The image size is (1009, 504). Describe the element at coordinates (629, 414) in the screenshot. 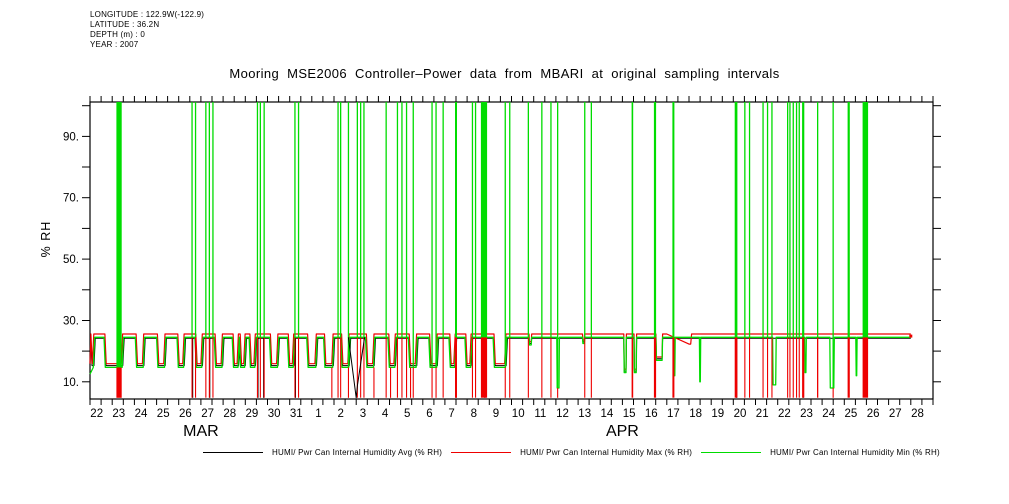

I see `svg-text: 15` at that location.